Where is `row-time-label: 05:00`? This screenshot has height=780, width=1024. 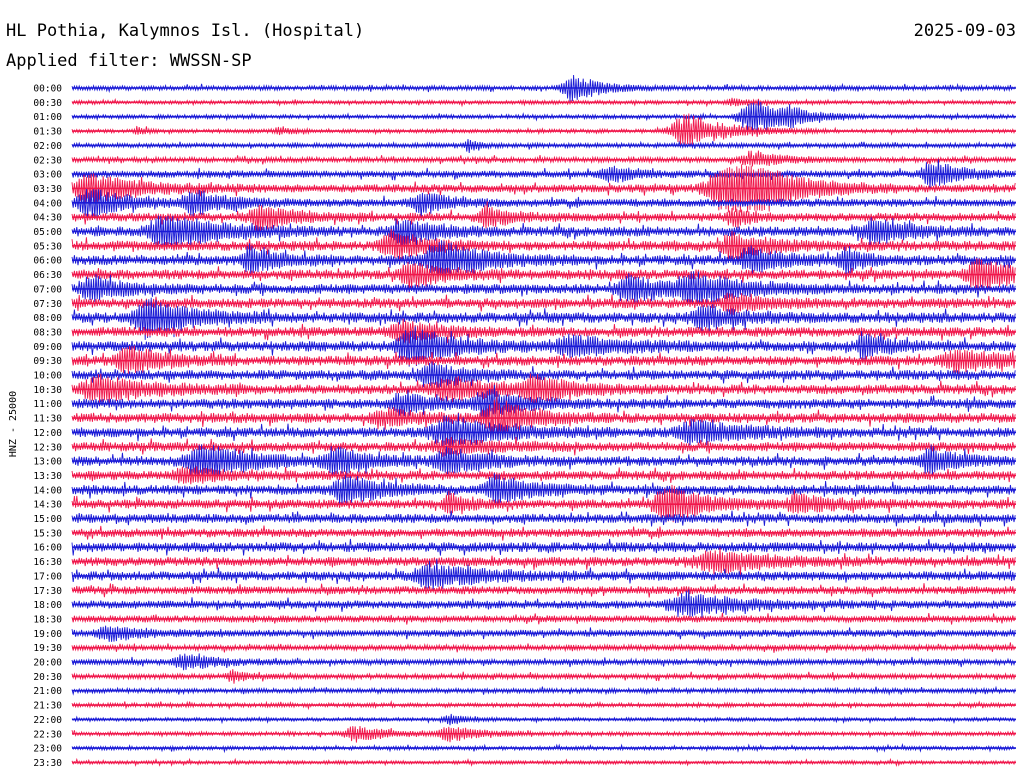
row-time-label: 05:00 is located at coordinates (47, 232).